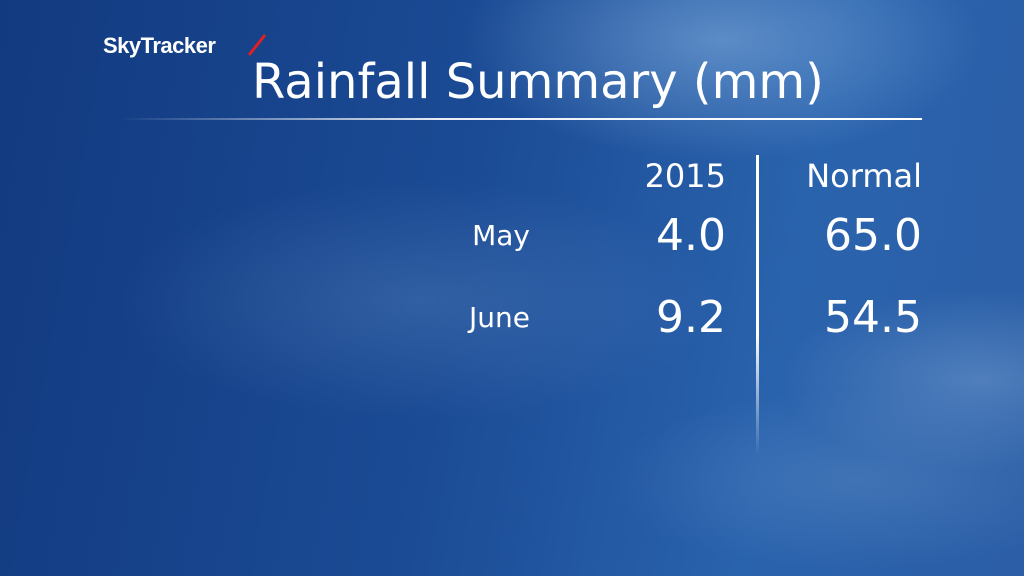 Image resolution: width=1024 pixels, height=576 pixels. What do you see at coordinates (501, 235) in the screenshot?
I see `row-label: May` at bounding box center [501, 235].